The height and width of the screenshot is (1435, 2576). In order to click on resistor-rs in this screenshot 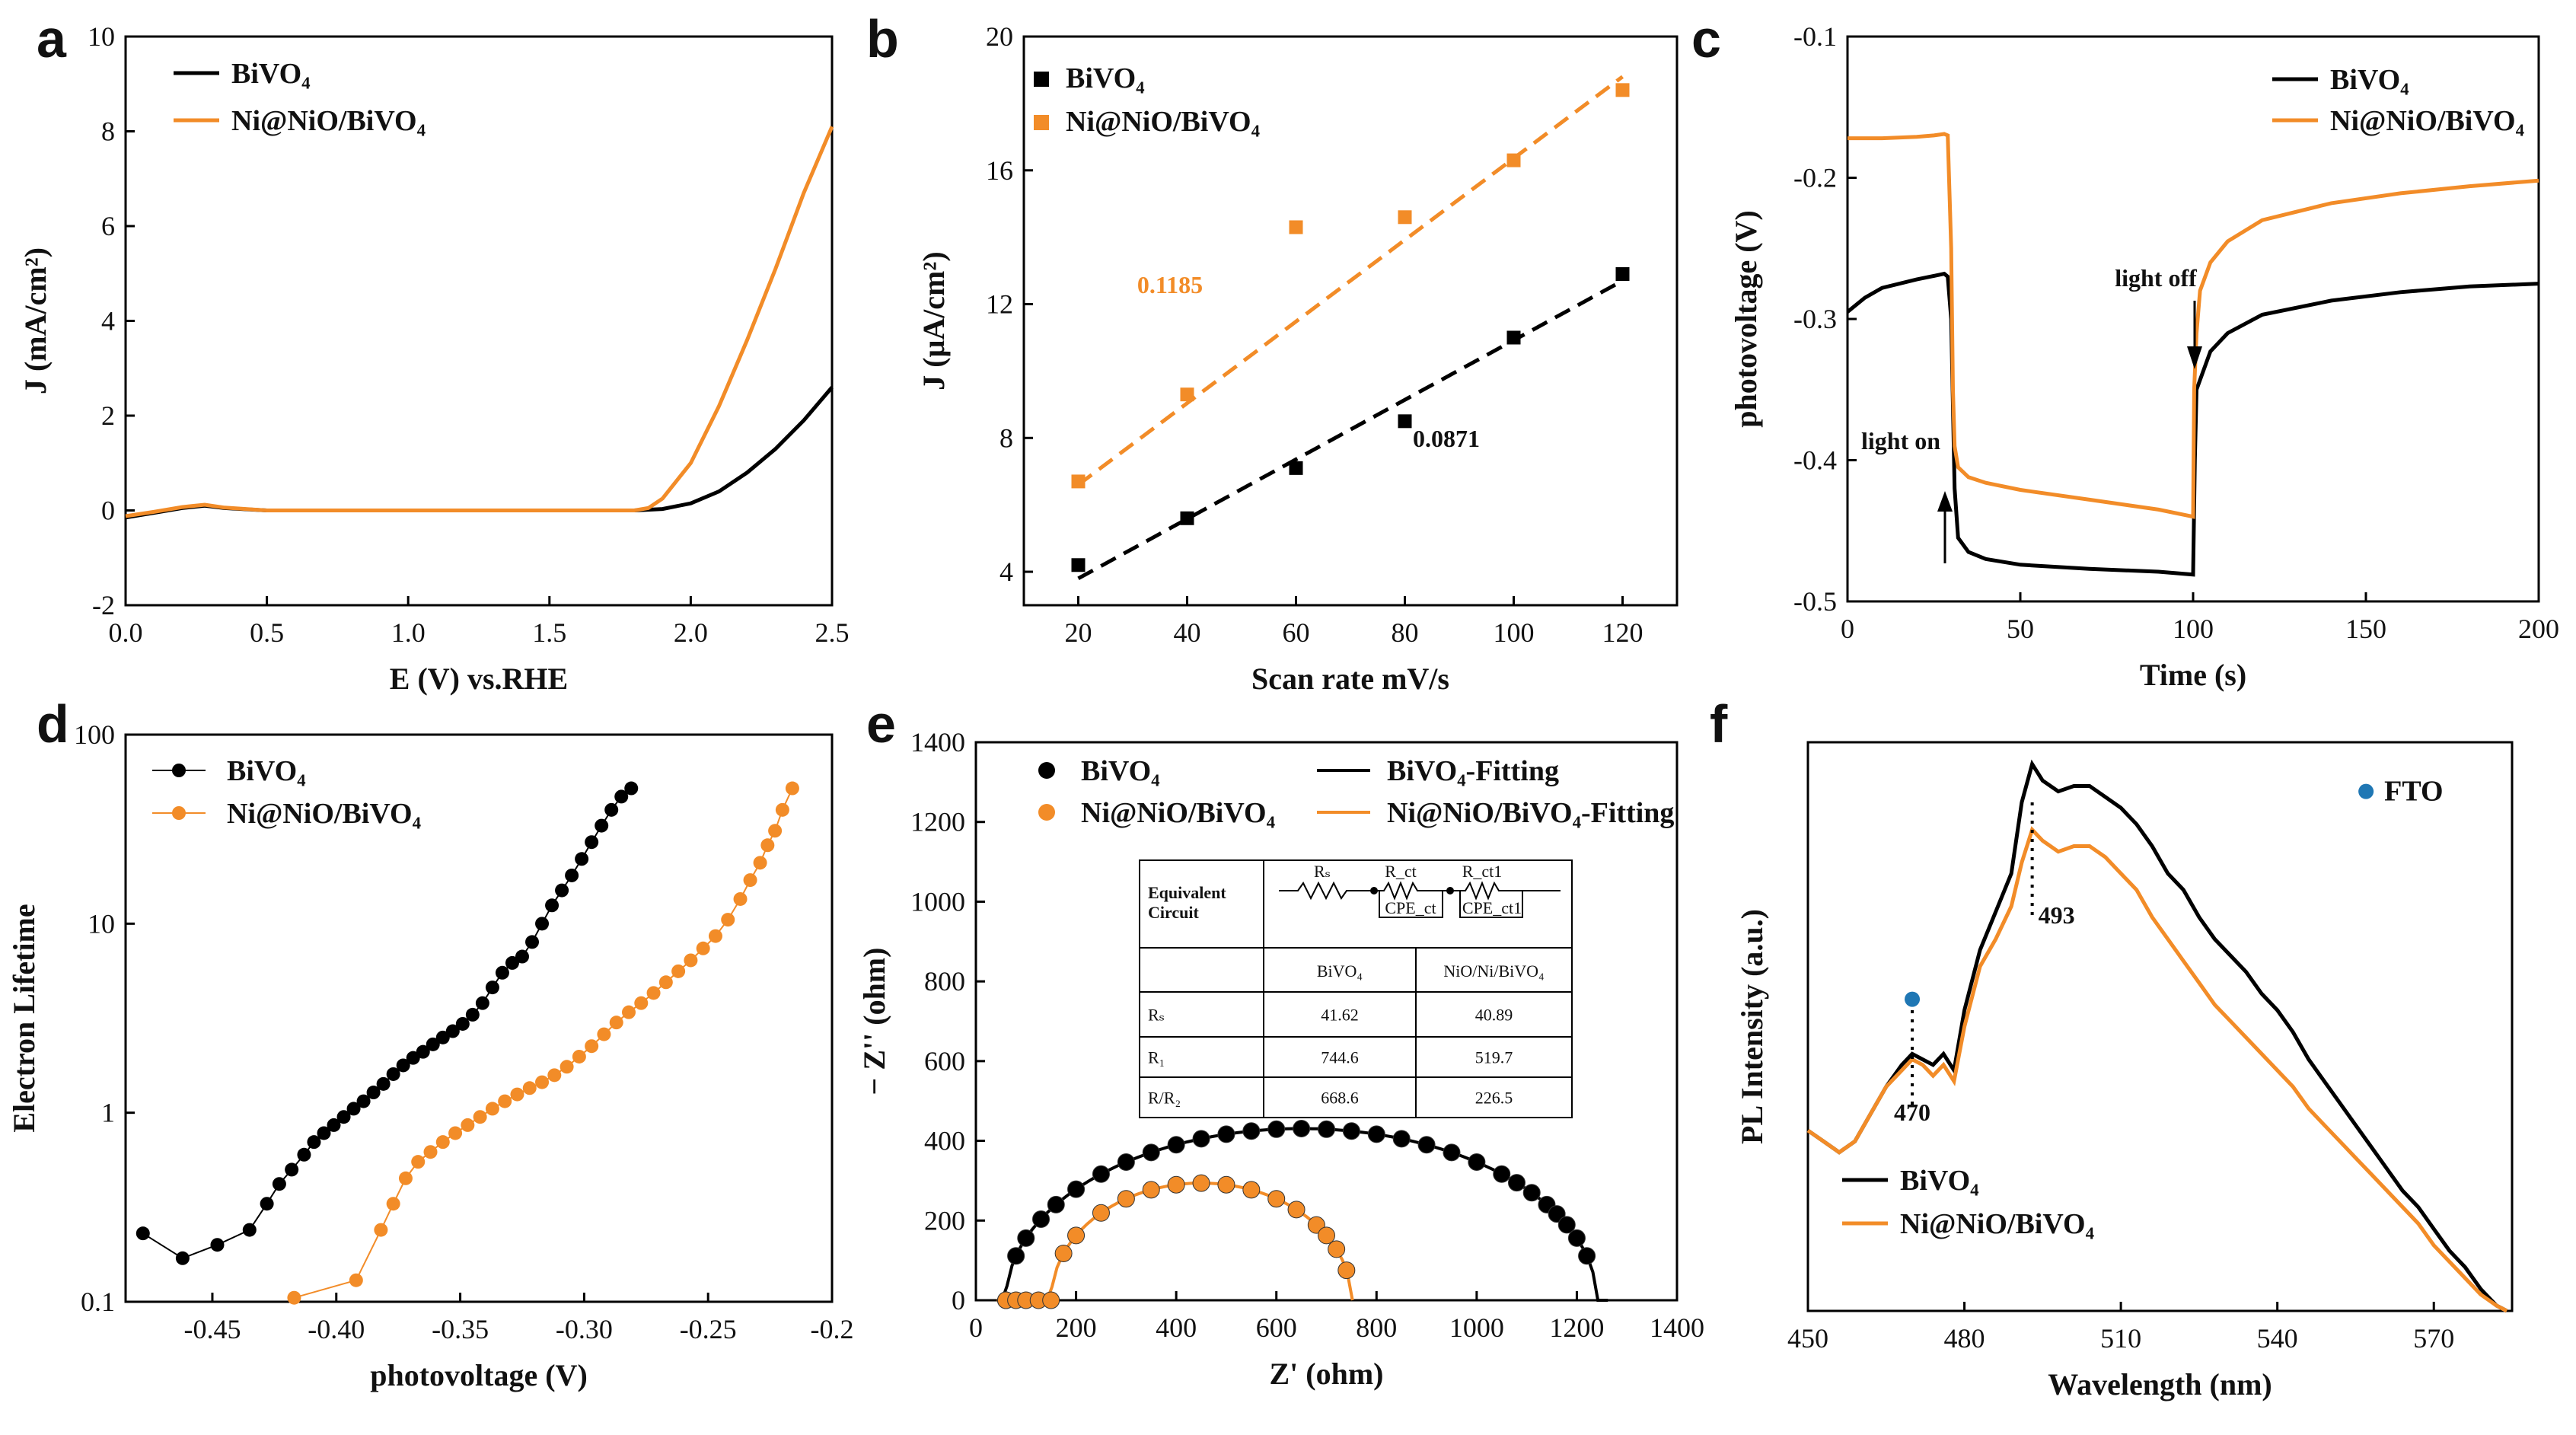, I will do `click(1326, 891)`.